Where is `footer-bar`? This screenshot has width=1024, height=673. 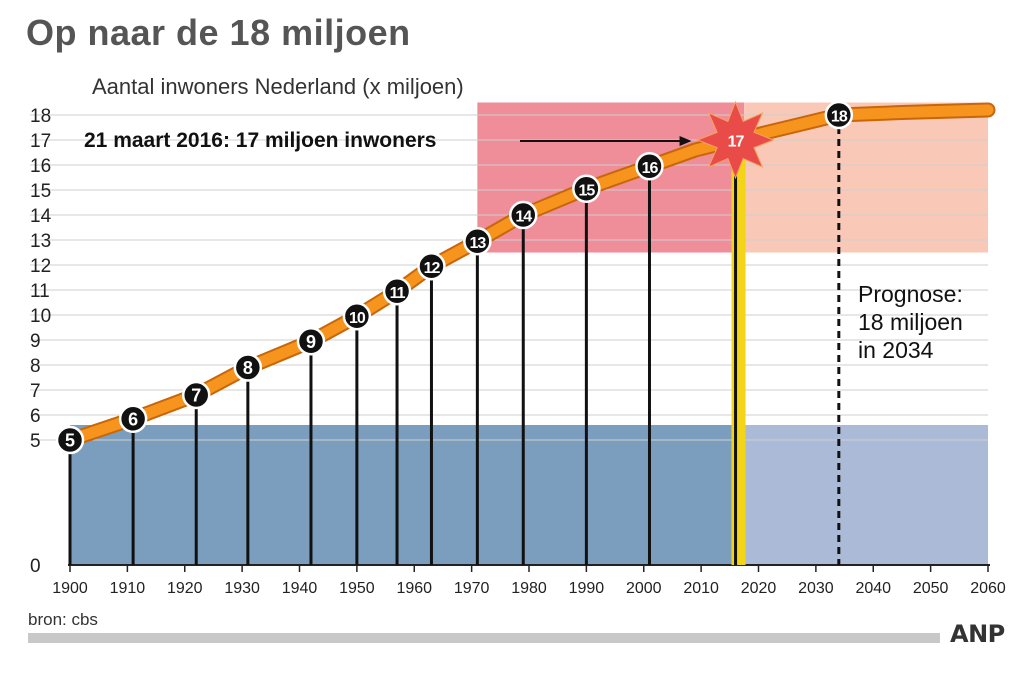 footer-bar is located at coordinates (484, 638).